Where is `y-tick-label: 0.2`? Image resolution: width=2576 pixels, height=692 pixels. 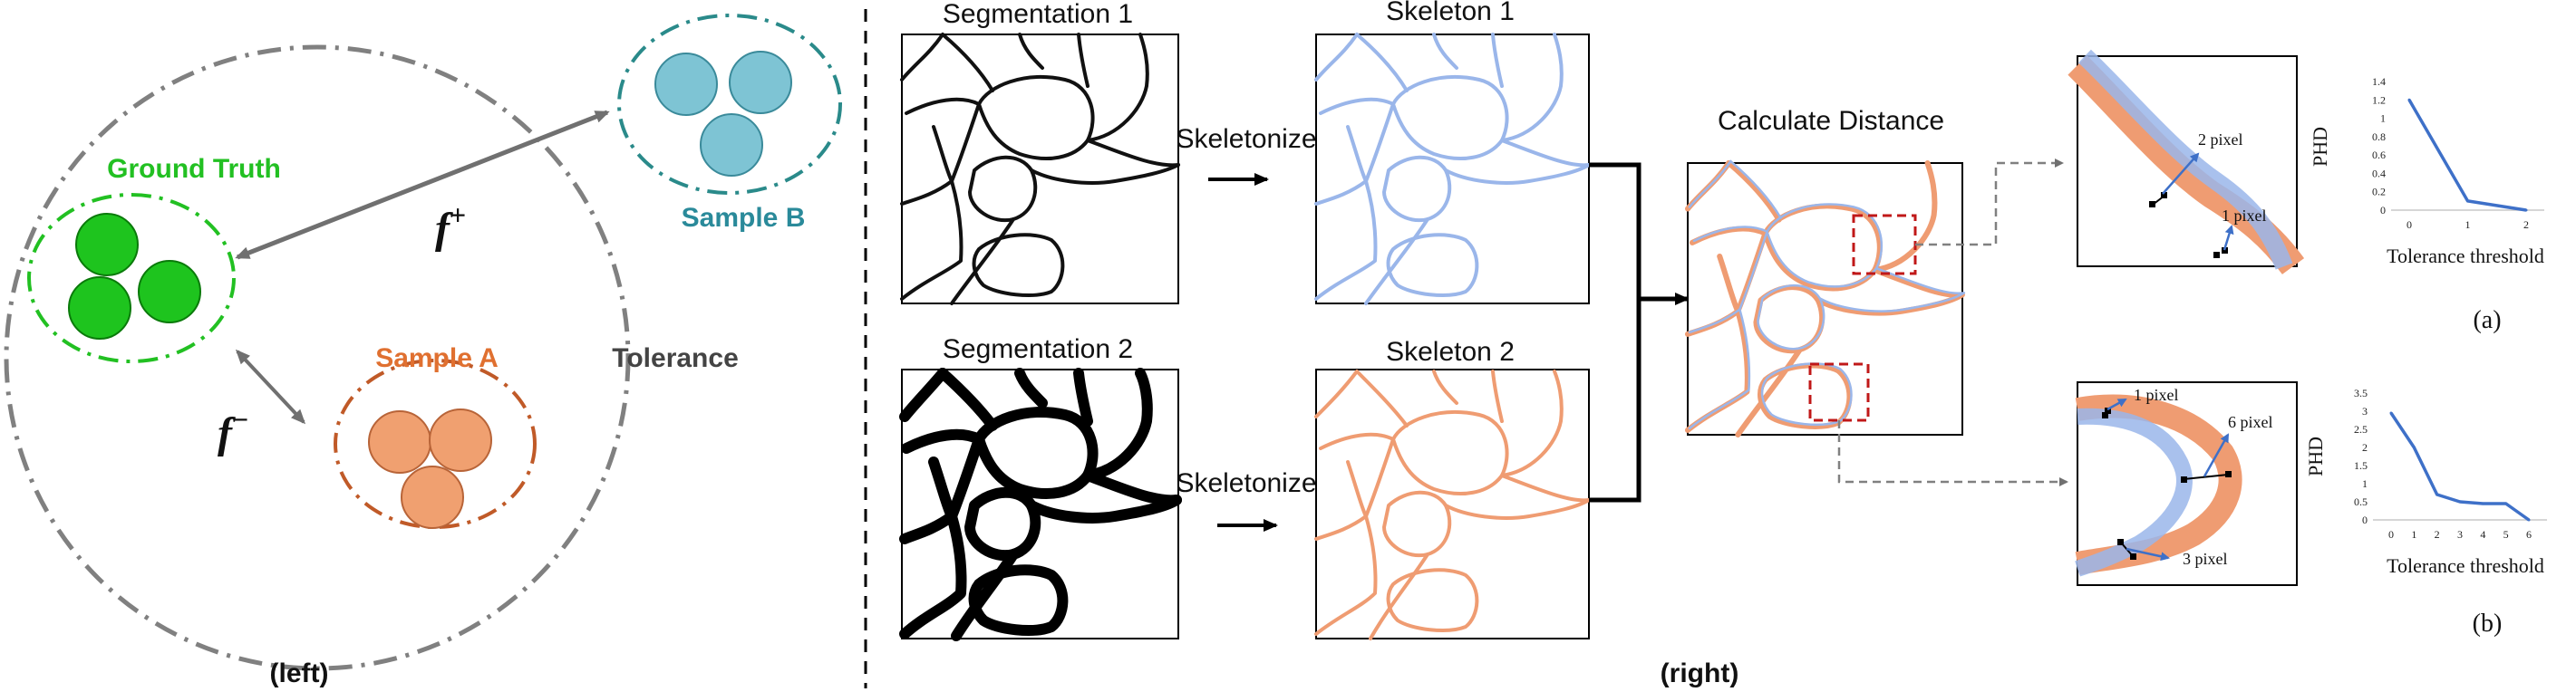 y-tick-label: 0.2 is located at coordinates (2379, 192).